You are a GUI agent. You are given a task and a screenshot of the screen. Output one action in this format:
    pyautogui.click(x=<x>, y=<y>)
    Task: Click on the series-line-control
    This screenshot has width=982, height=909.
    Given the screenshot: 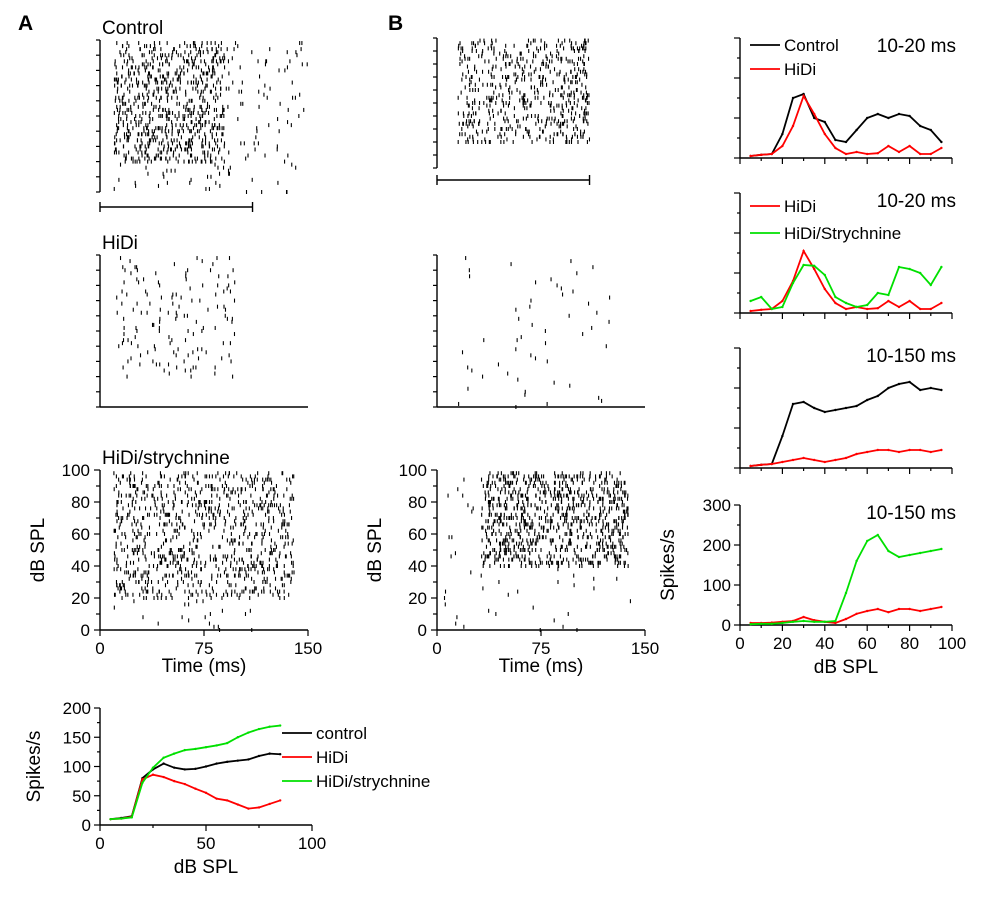 What is the action you would take?
    pyautogui.click(x=195, y=786)
    